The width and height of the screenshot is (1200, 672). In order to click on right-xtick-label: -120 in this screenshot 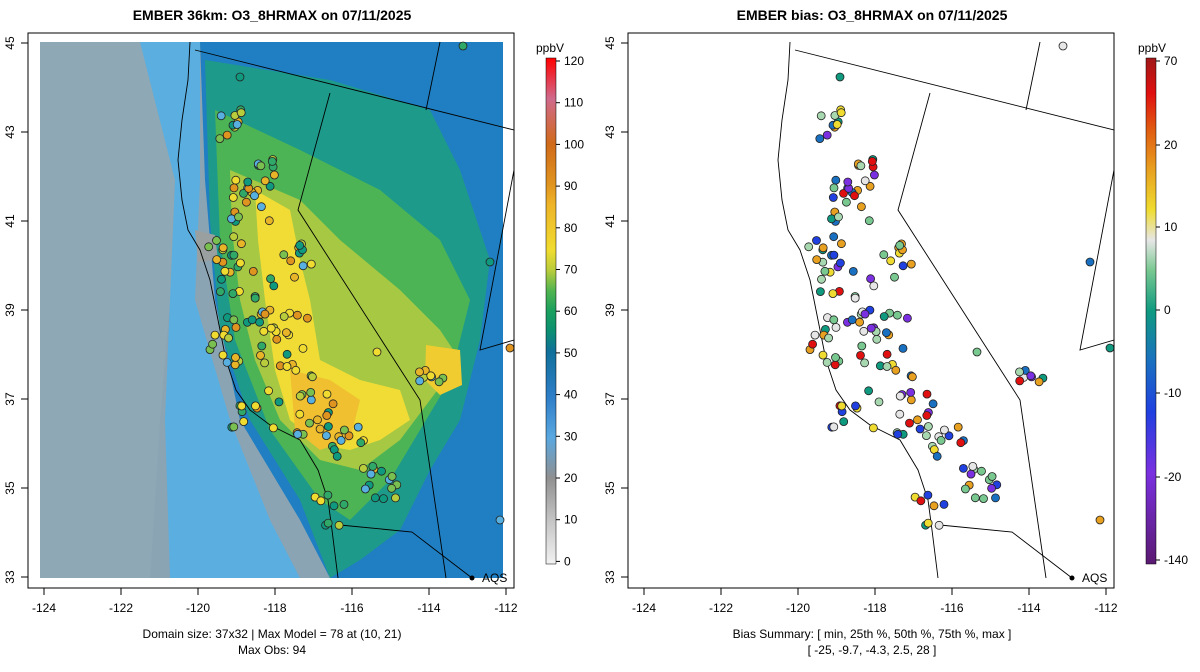, I will do `click(798, 608)`.